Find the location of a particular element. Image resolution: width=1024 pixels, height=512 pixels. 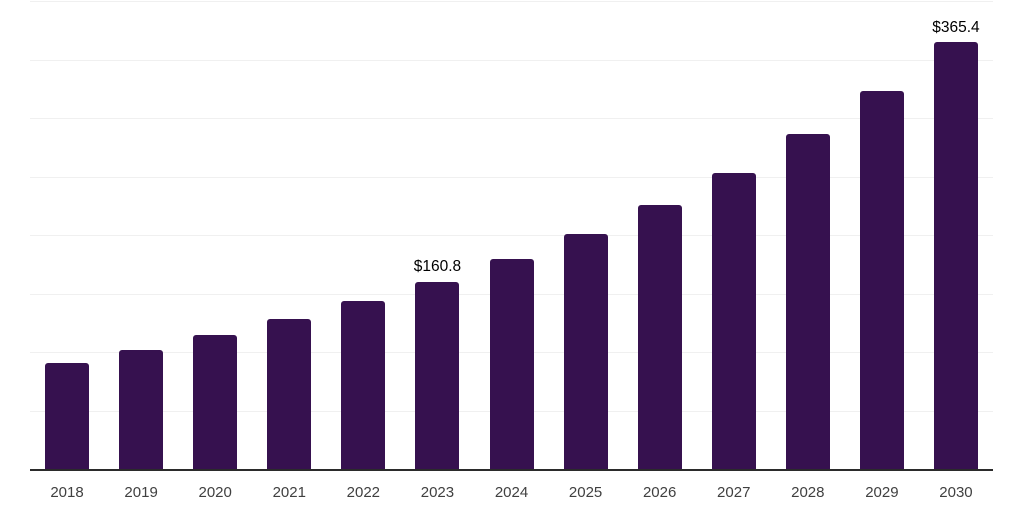

bar-2019 is located at coordinates (141, 409).